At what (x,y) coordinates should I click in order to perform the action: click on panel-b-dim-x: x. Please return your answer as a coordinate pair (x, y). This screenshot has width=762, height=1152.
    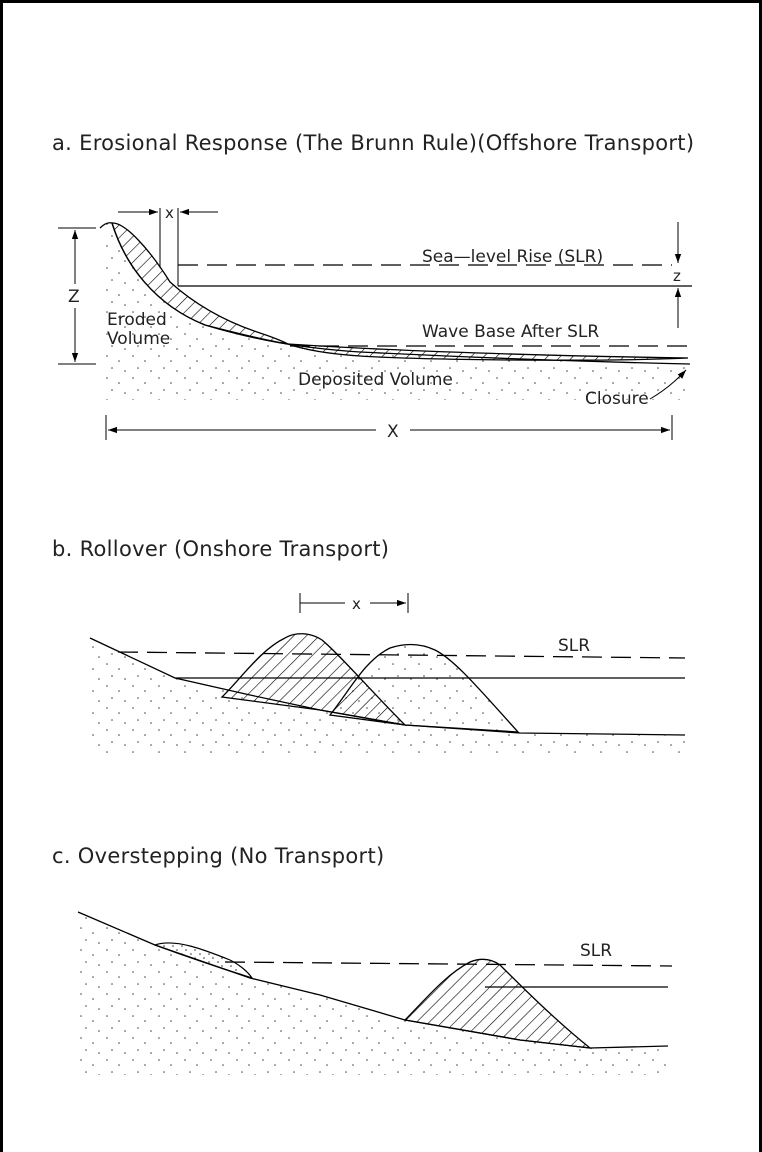
    Looking at the image, I should click on (356, 604).